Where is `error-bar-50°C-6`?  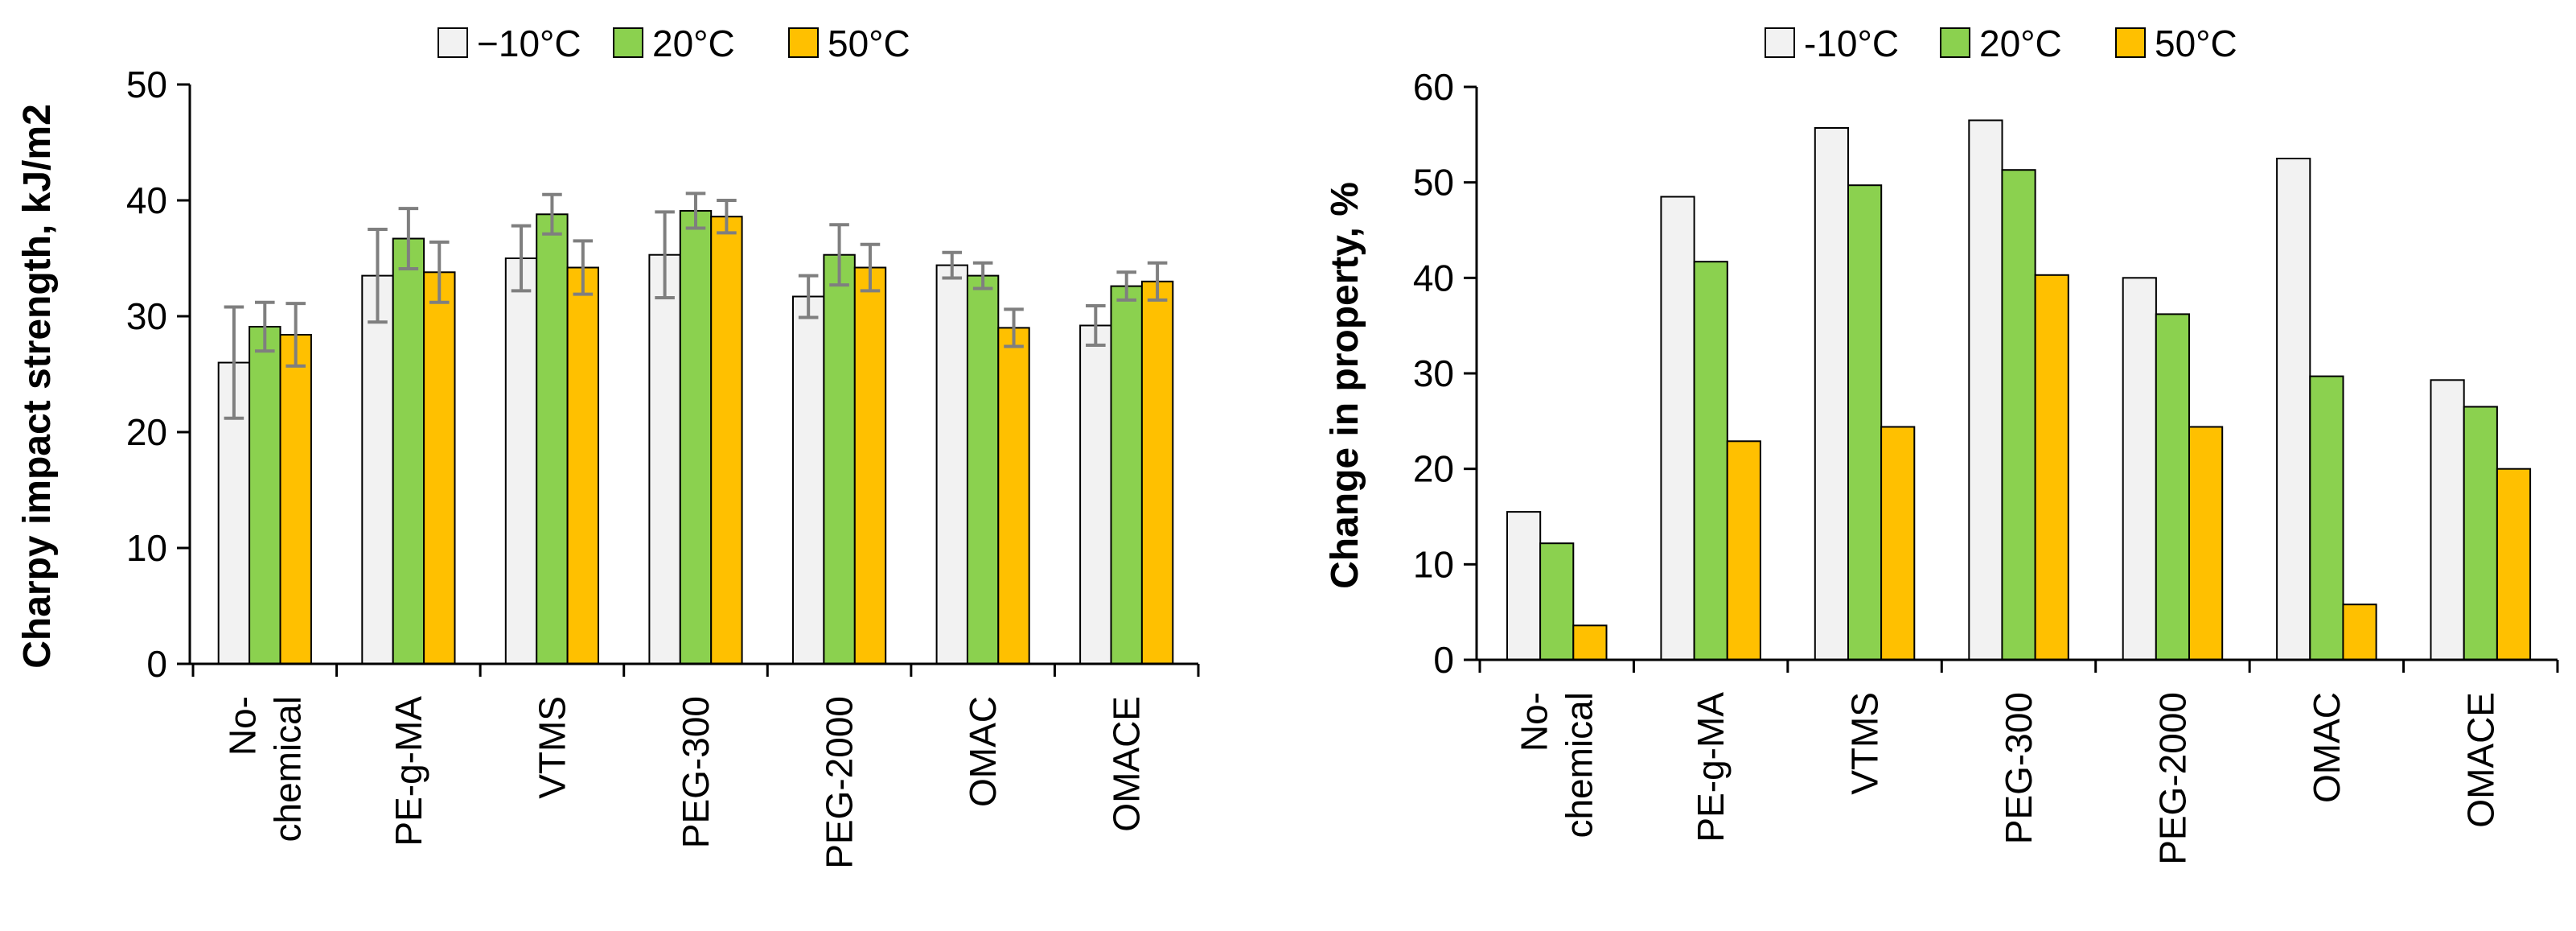 error-bar-50°C-6 is located at coordinates (1157, 281).